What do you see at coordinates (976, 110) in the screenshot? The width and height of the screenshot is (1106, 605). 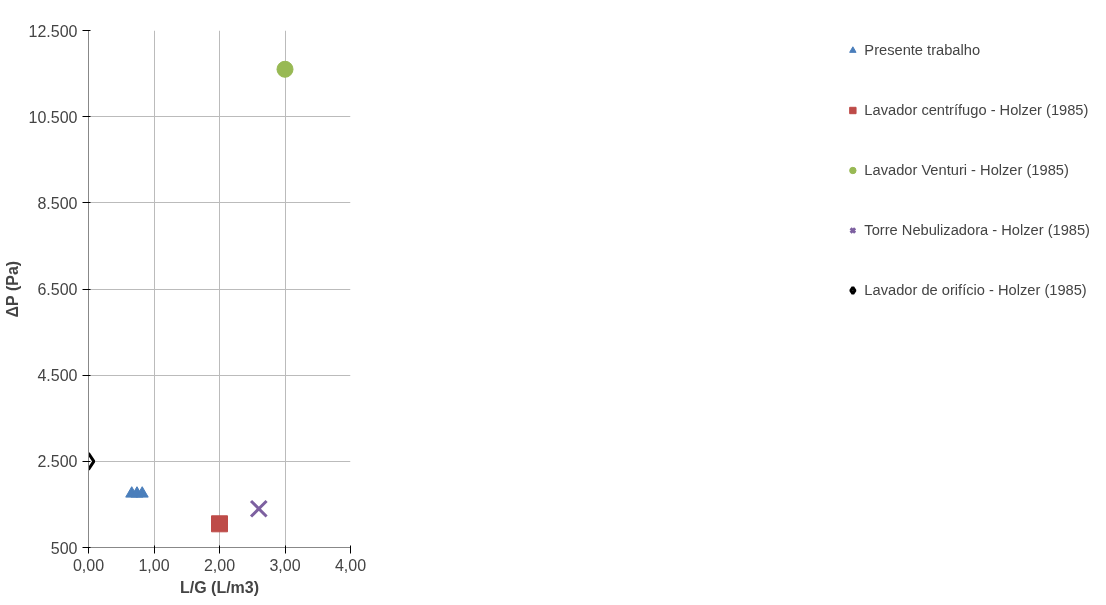 I see `legend-label: Lavador centrífugo - Holzer (1985)` at bounding box center [976, 110].